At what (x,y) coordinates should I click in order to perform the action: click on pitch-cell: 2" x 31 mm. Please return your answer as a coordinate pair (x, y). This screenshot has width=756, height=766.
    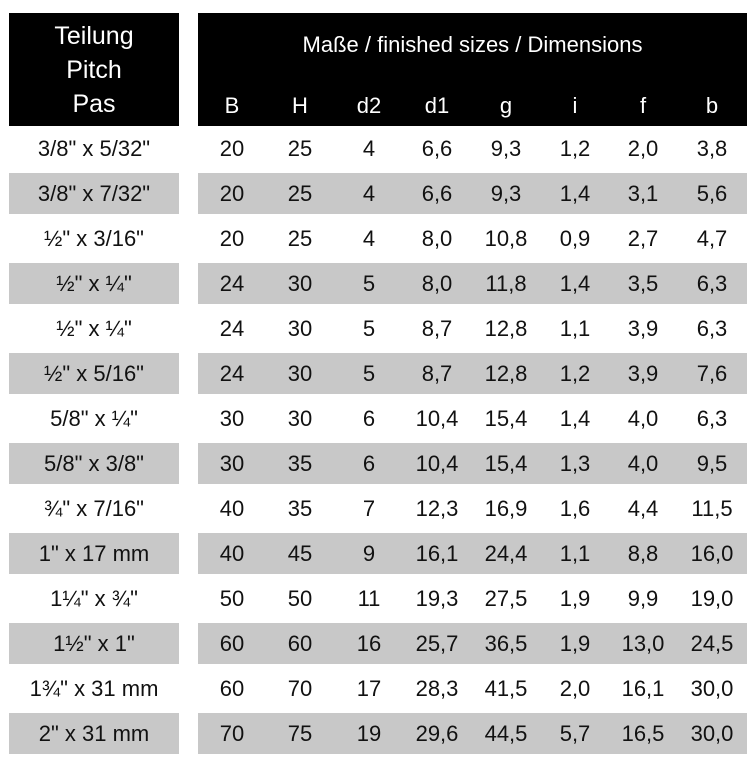
    Looking at the image, I should click on (94, 733).